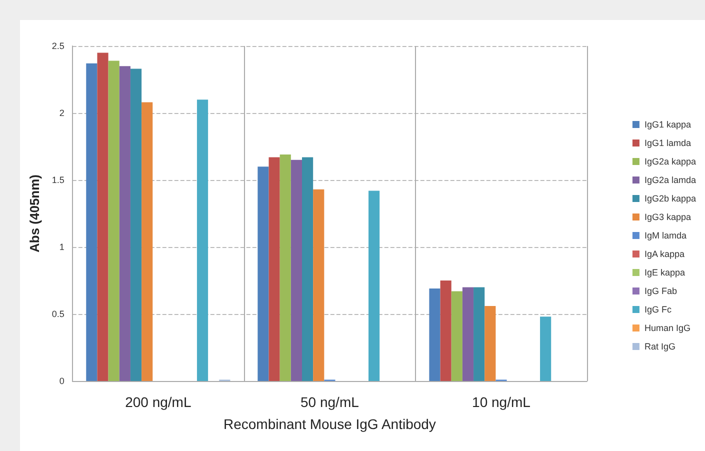  What do you see at coordinates (664, 254) in the screenshot?
I see `legend-label: IgA kappa` at bounding box center [664, 254].